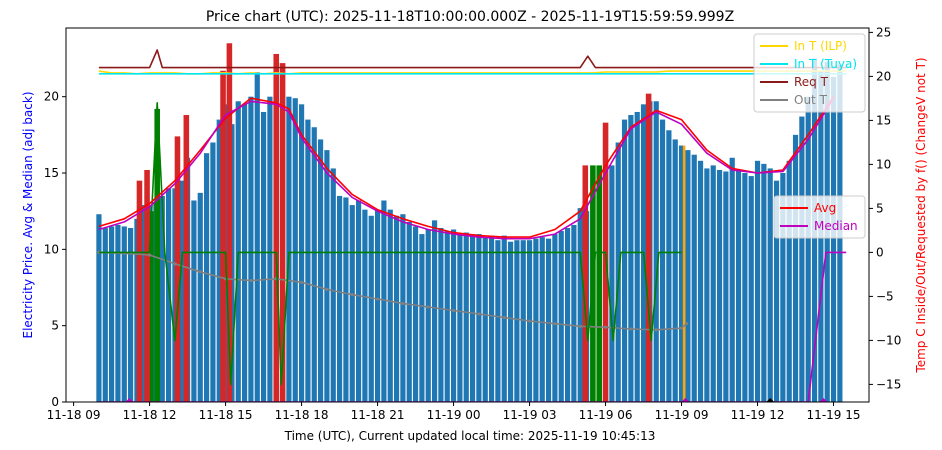 Image resolution: width=942 pixels, height=450 pixels. I want to click on y-left-tick-label: 15, so click(51, 173).